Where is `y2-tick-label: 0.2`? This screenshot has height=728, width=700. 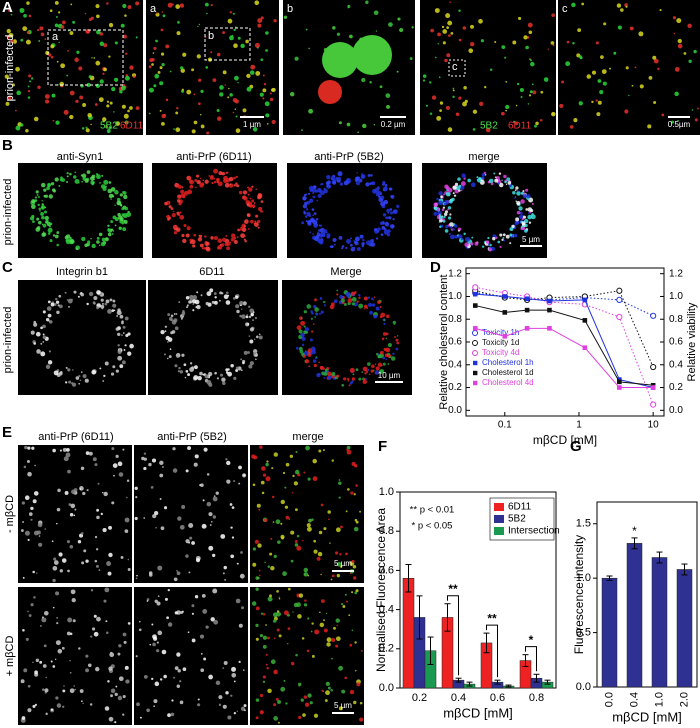 y2-tick-label: 0.2 is located at coordinates (676, 387).